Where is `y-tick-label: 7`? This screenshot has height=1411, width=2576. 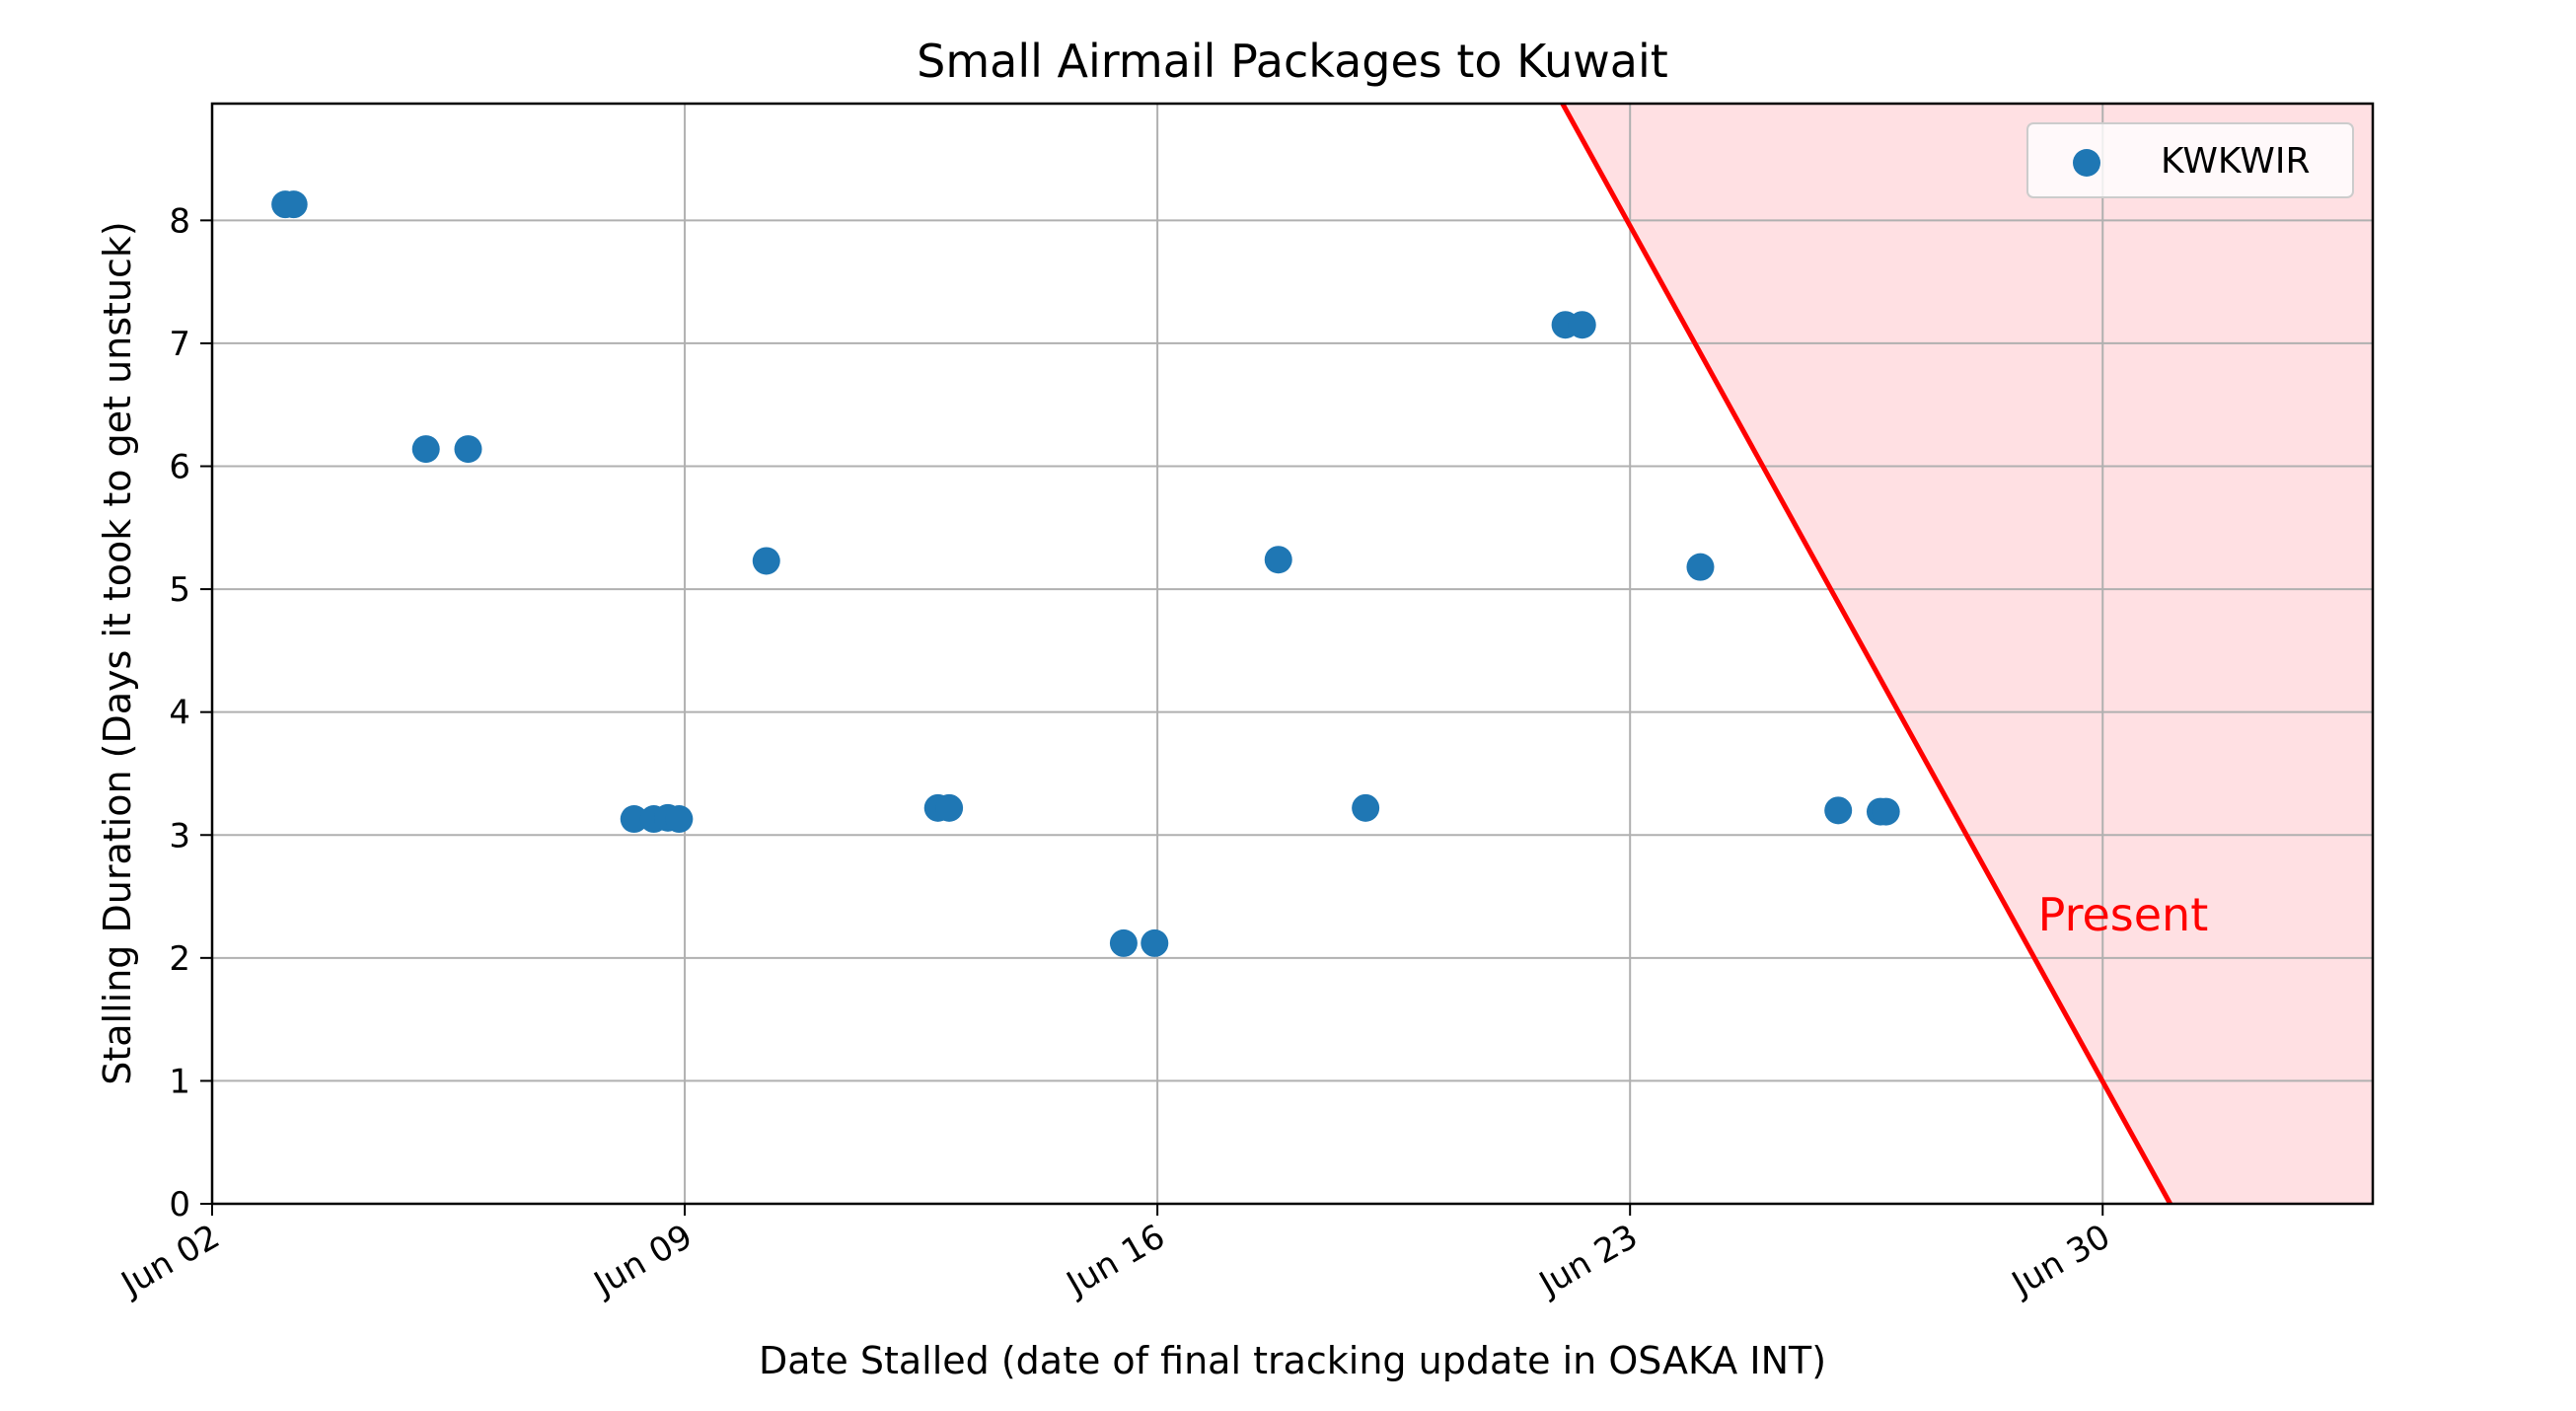
y-tick-label: 7 is located at coordinates (179, 345).